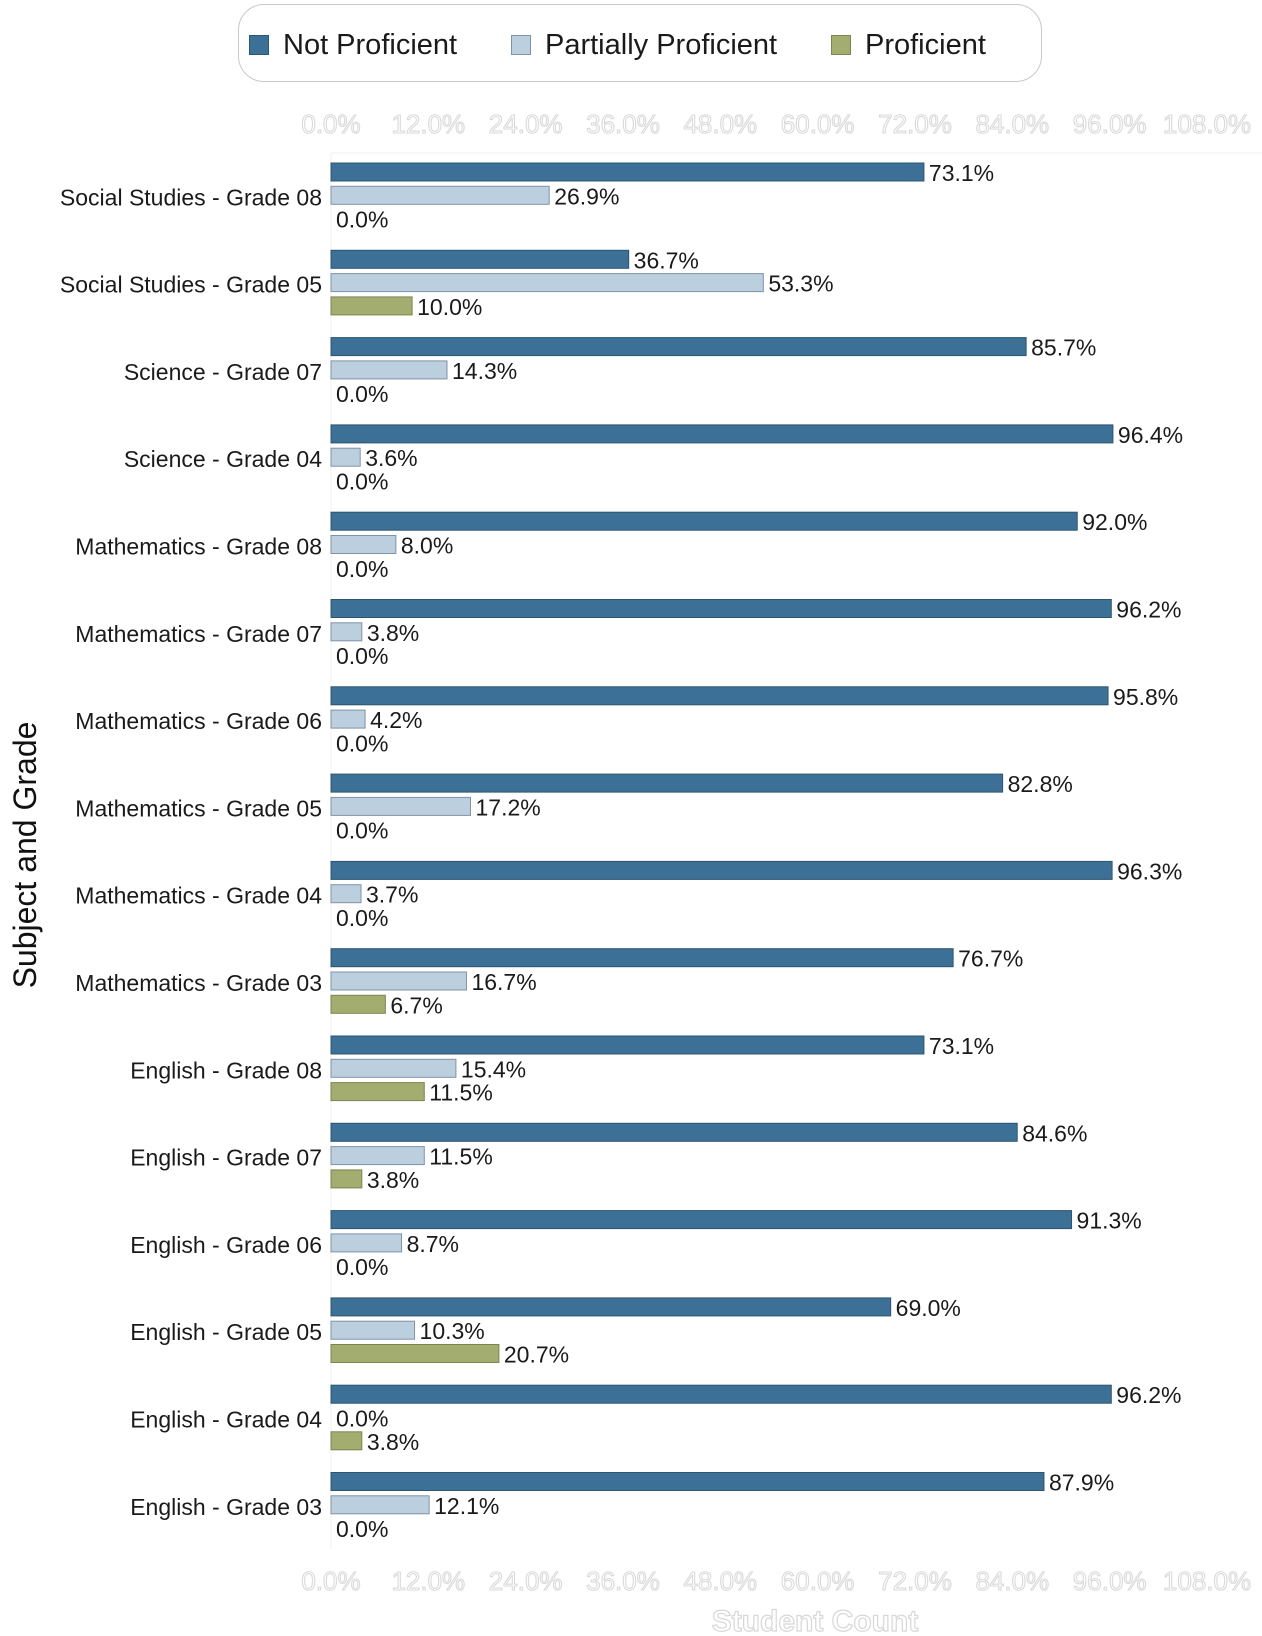  I want to click on x-tick-label-top-2: 24.0%, so click(526, 124).